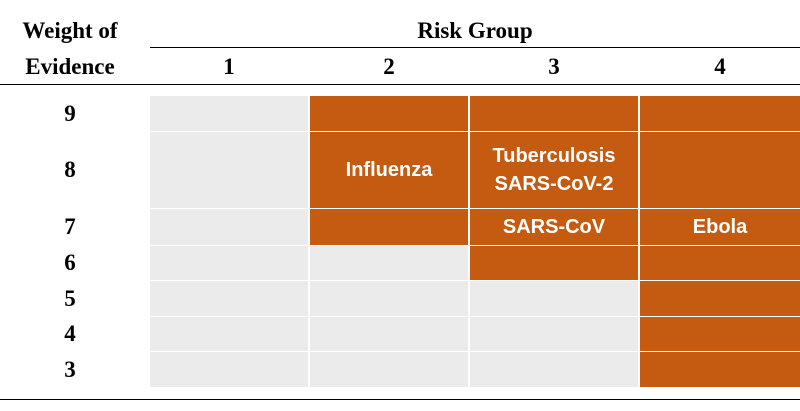  What do you see at coordinates (400, 84) in the screenshot?
I see `header-rule` at bounding box center [400, 84].